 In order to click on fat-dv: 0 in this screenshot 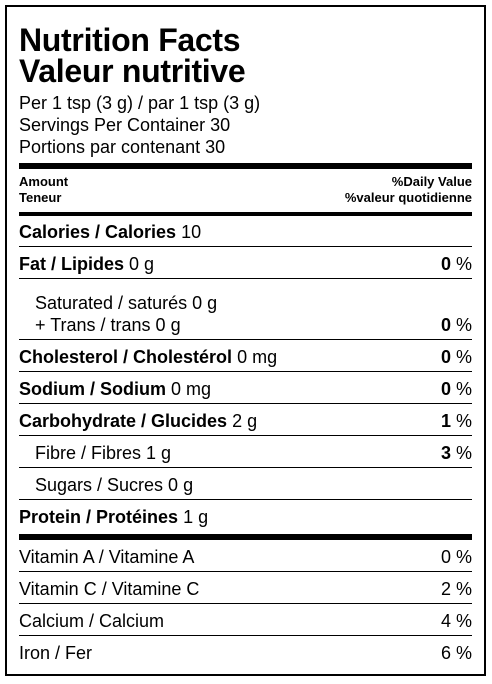, I will do `click(445, 264)`.